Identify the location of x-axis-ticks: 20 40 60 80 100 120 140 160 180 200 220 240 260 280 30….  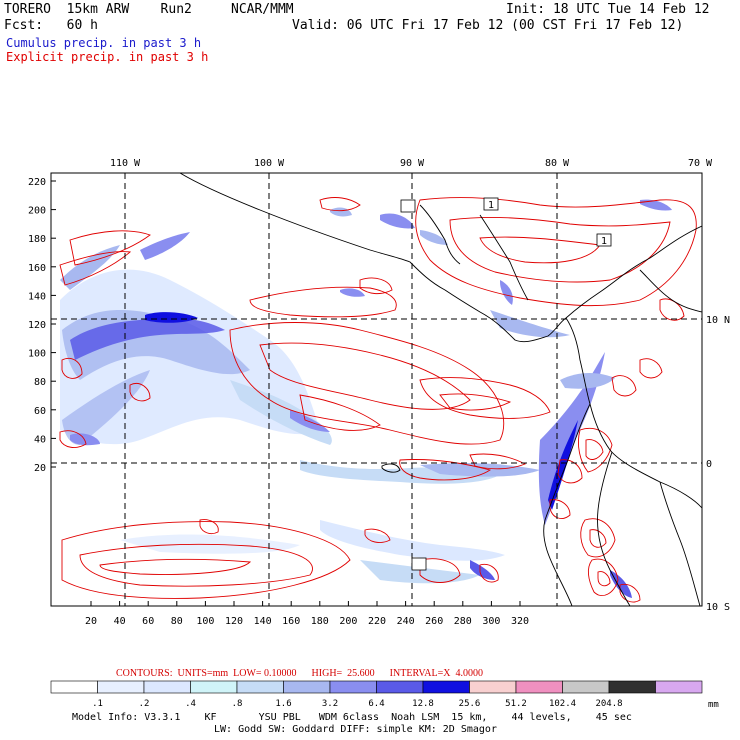
(307, 614).